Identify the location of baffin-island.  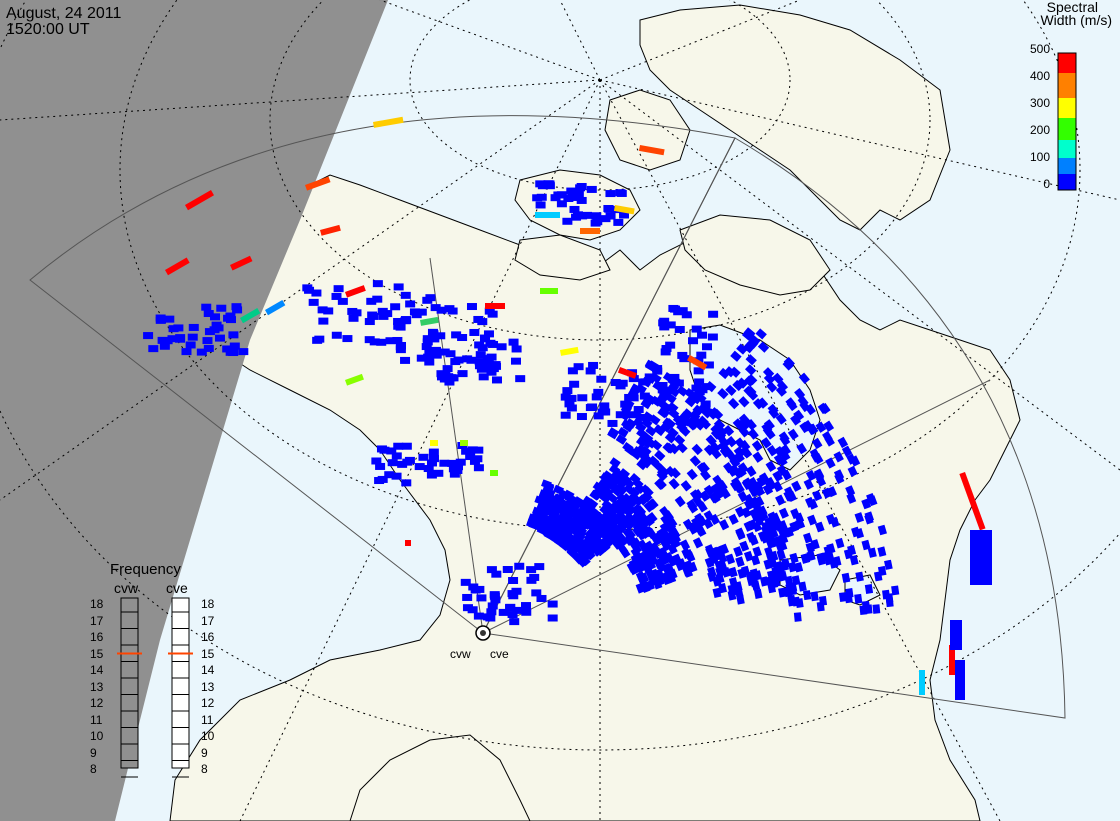
(755, 255).